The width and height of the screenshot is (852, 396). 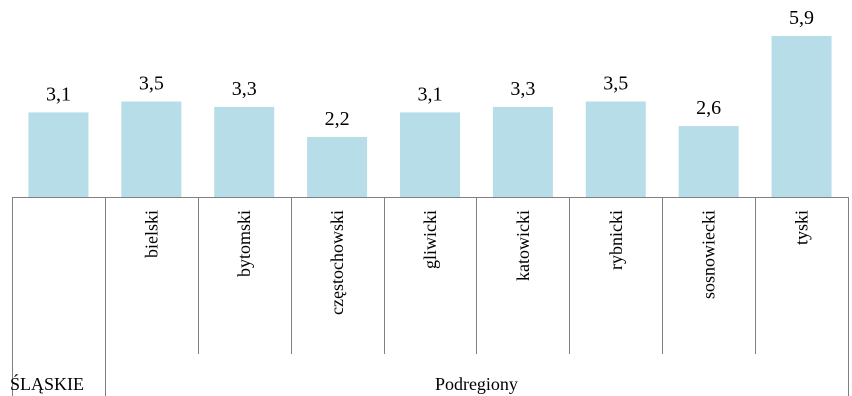 I want to click on category-label-6: katowicki, so click(x=523, y=245).